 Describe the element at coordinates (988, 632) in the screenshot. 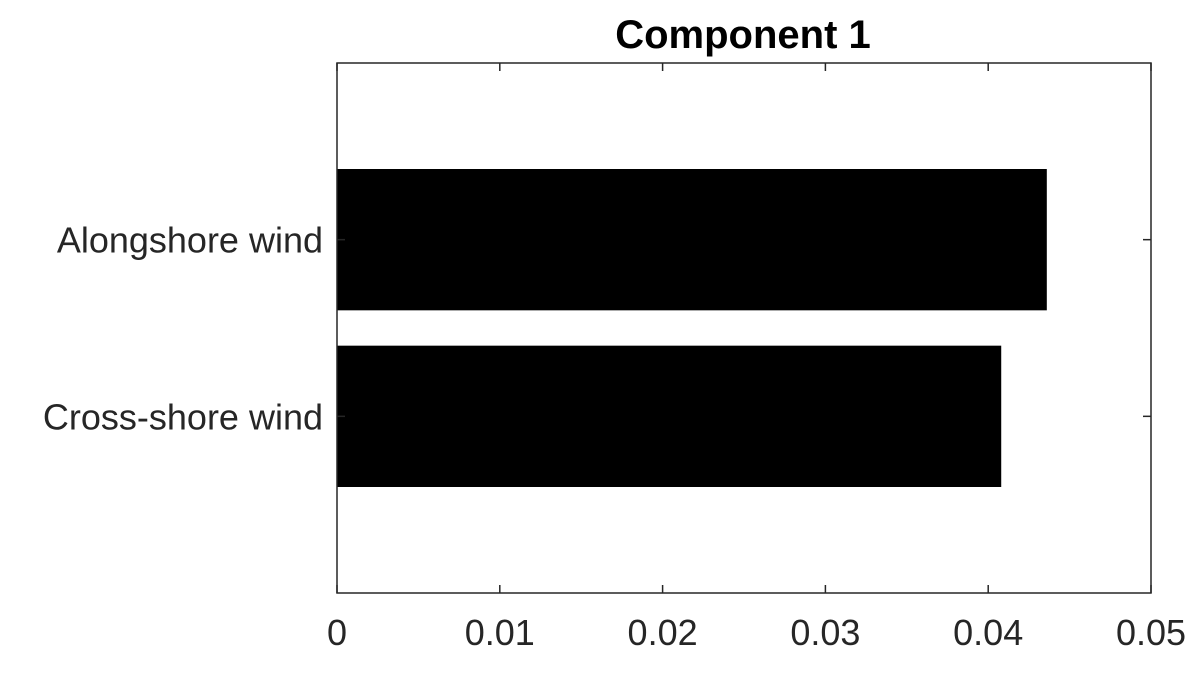

I see `x-tick-label: 0.04` at that location.